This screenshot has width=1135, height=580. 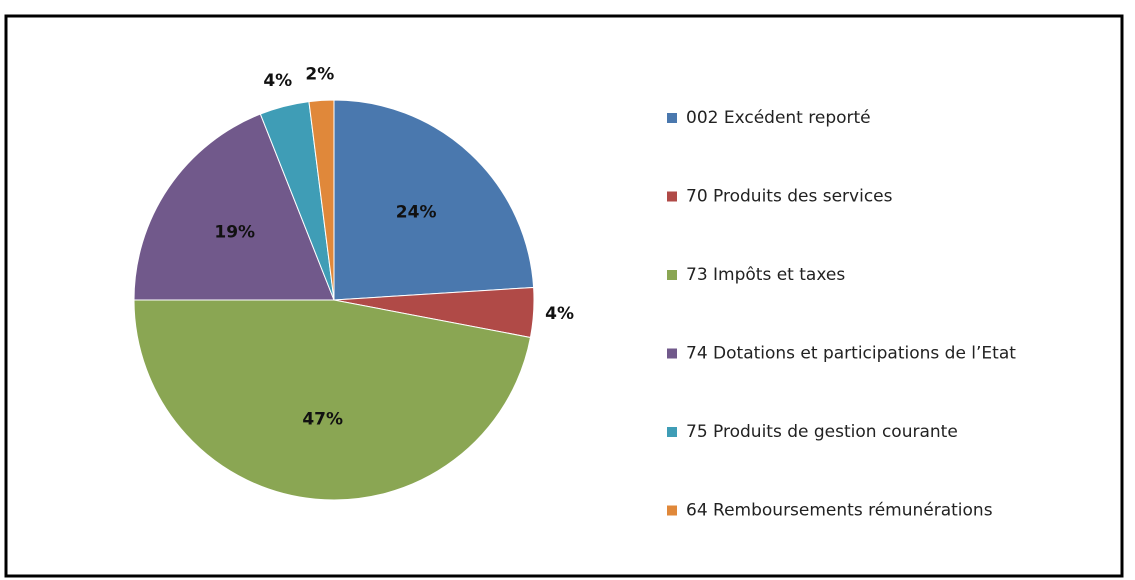 What do you see at coordinates (839, 511) in the screenshot?
I see `legend-label: 64 Remboursements rémunérations` at bounding box center [839, 511].